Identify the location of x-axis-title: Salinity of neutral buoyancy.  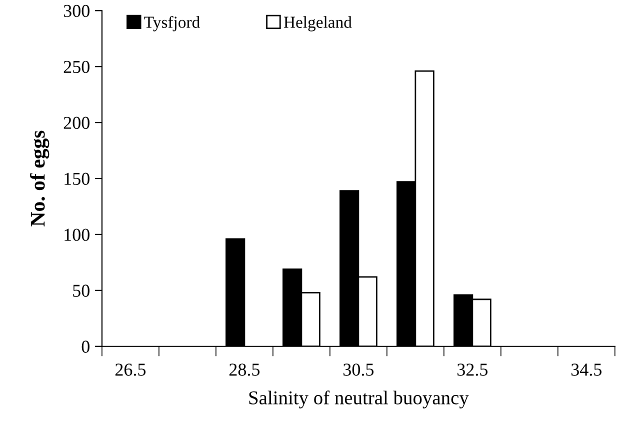
(359, 399).